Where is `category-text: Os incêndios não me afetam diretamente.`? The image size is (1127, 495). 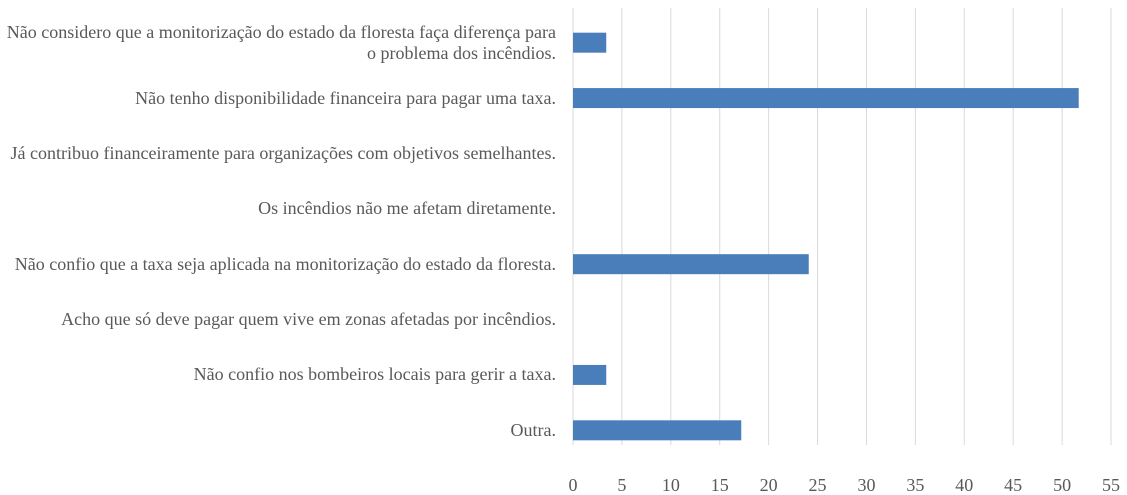 category-text: Os incêndios não me afetam diretamente. is located at coordinates (407, 208).